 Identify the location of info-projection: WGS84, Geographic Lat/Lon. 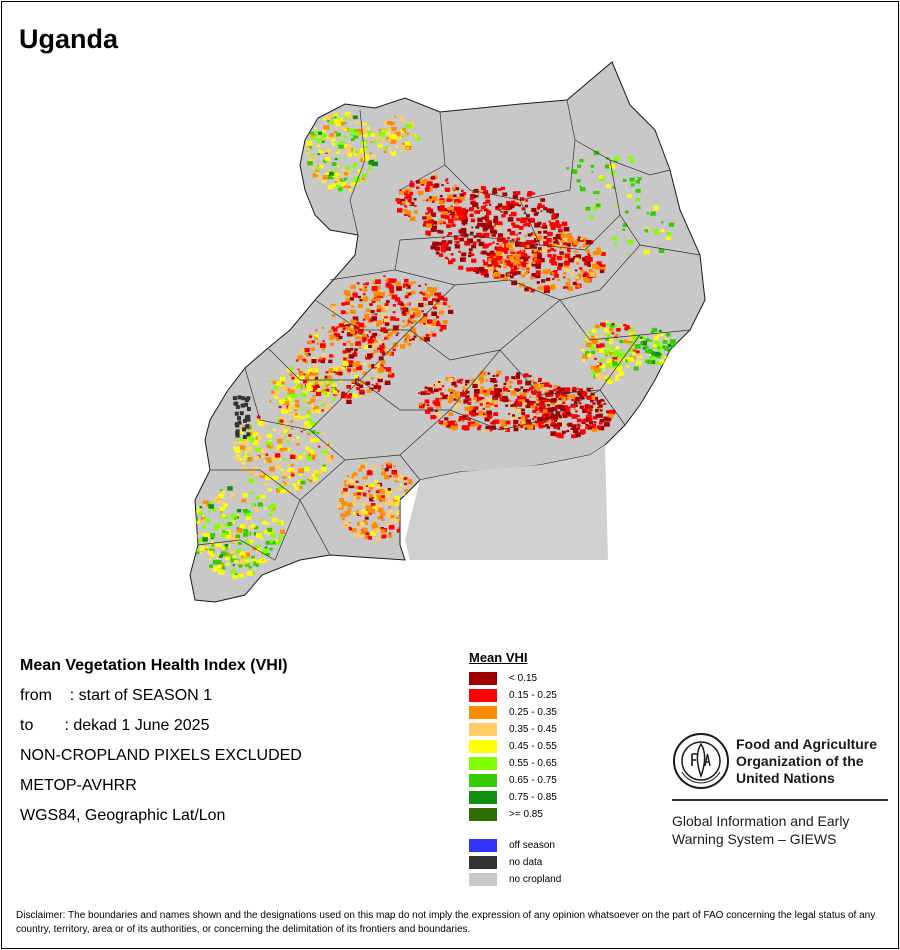
(123, 815).